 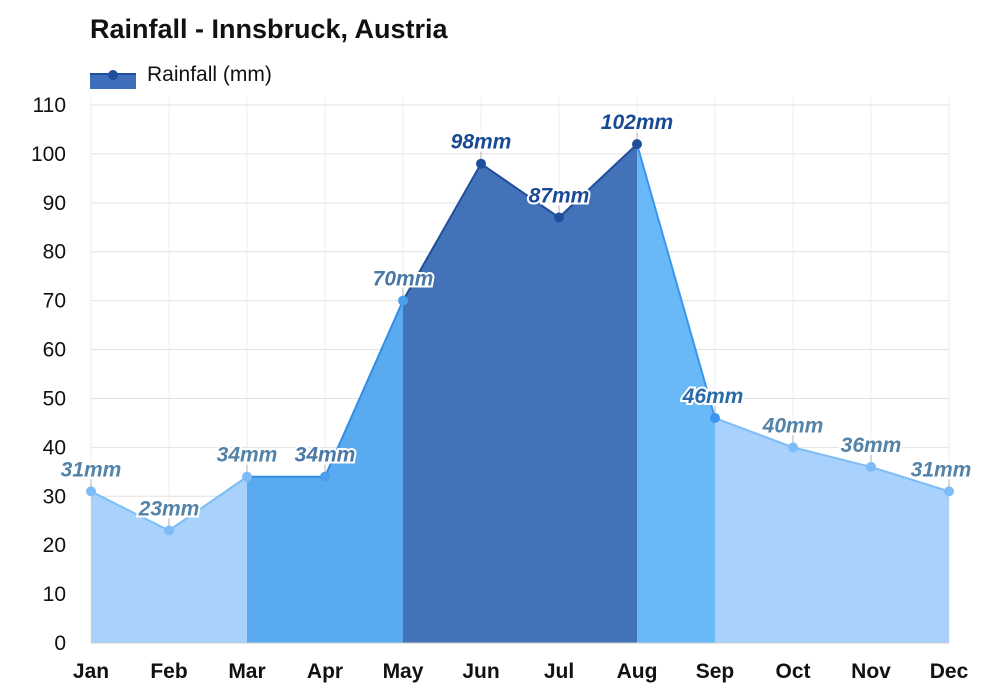 What do you see at coordinates (54, 496) in the screenshot?
I see `y-tick-label: 30` at bounding box center [54, 496].